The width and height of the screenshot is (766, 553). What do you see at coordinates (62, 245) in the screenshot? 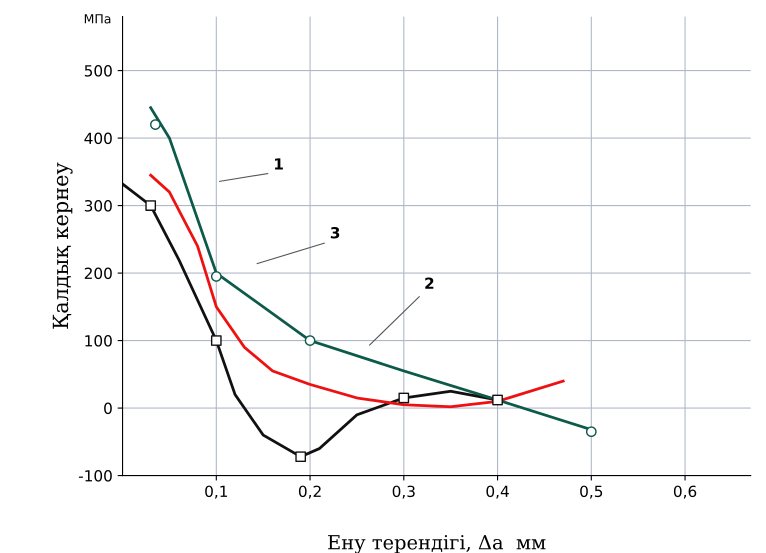
I see `y-axis-title: Қалдық кернеу` at bounding box center [62, 245].